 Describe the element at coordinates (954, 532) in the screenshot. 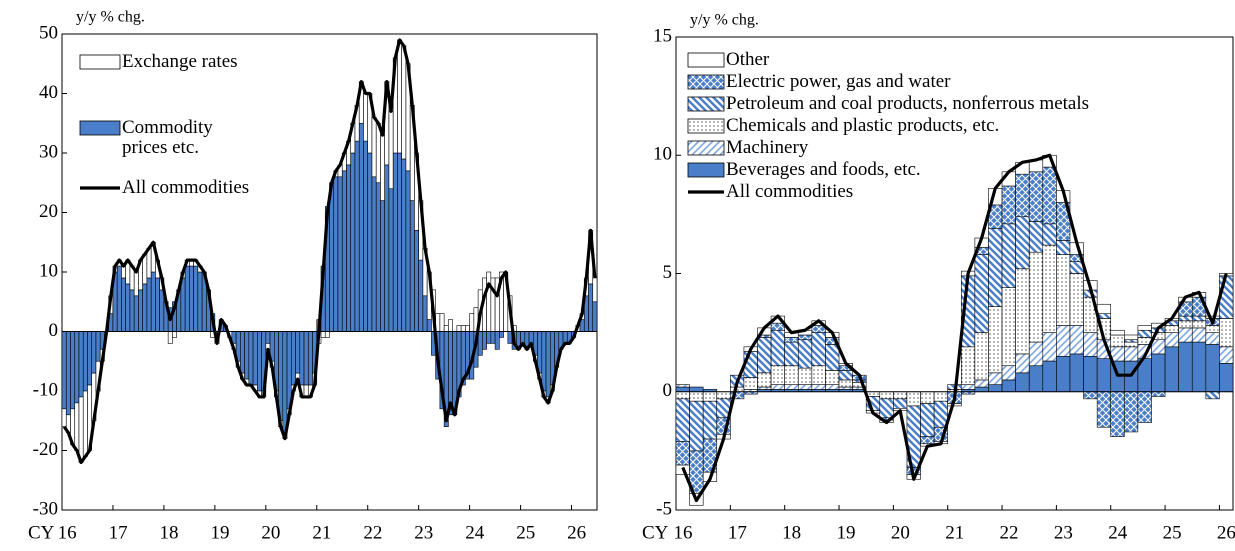

I see `x-tick-label: 21` at that location.